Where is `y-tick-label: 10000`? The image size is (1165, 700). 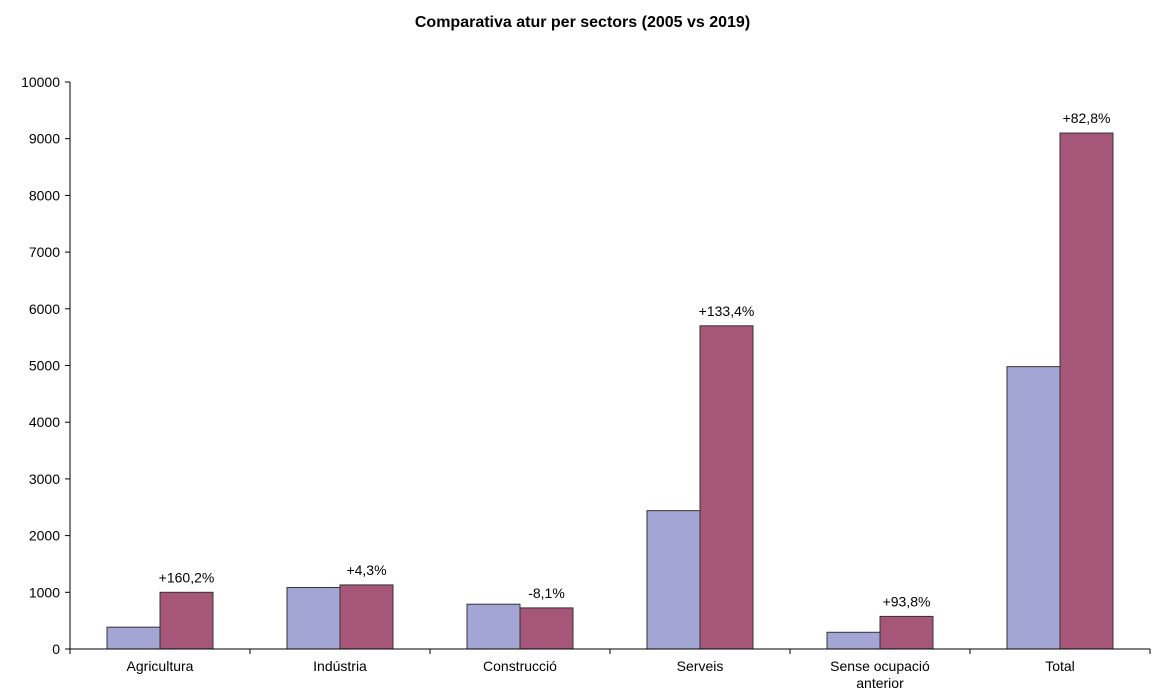
y-tick-label: 10000 is located at coordinates (40, 82).